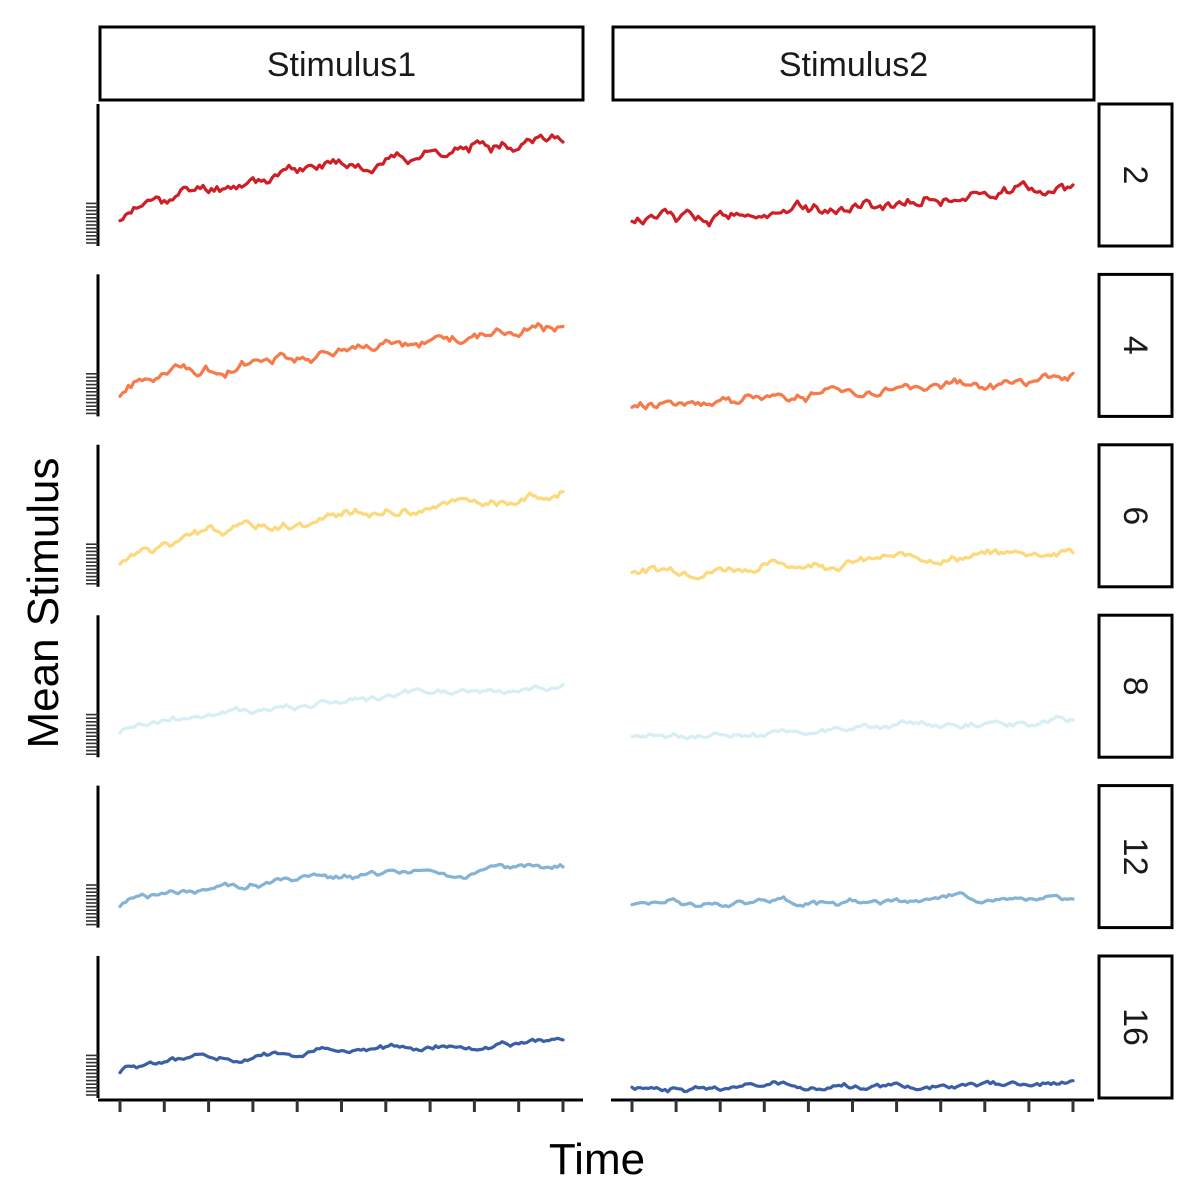 This screenshot has width=1200, height=1200. I want to click on x-axis-title: Time, so click(597, 1159).